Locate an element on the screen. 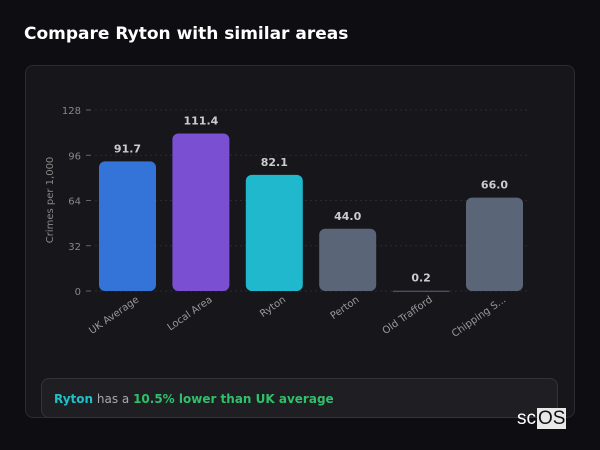 This screenshot has width=600, height=450. value-label: 0.2 is located at coordinates (421, 278).